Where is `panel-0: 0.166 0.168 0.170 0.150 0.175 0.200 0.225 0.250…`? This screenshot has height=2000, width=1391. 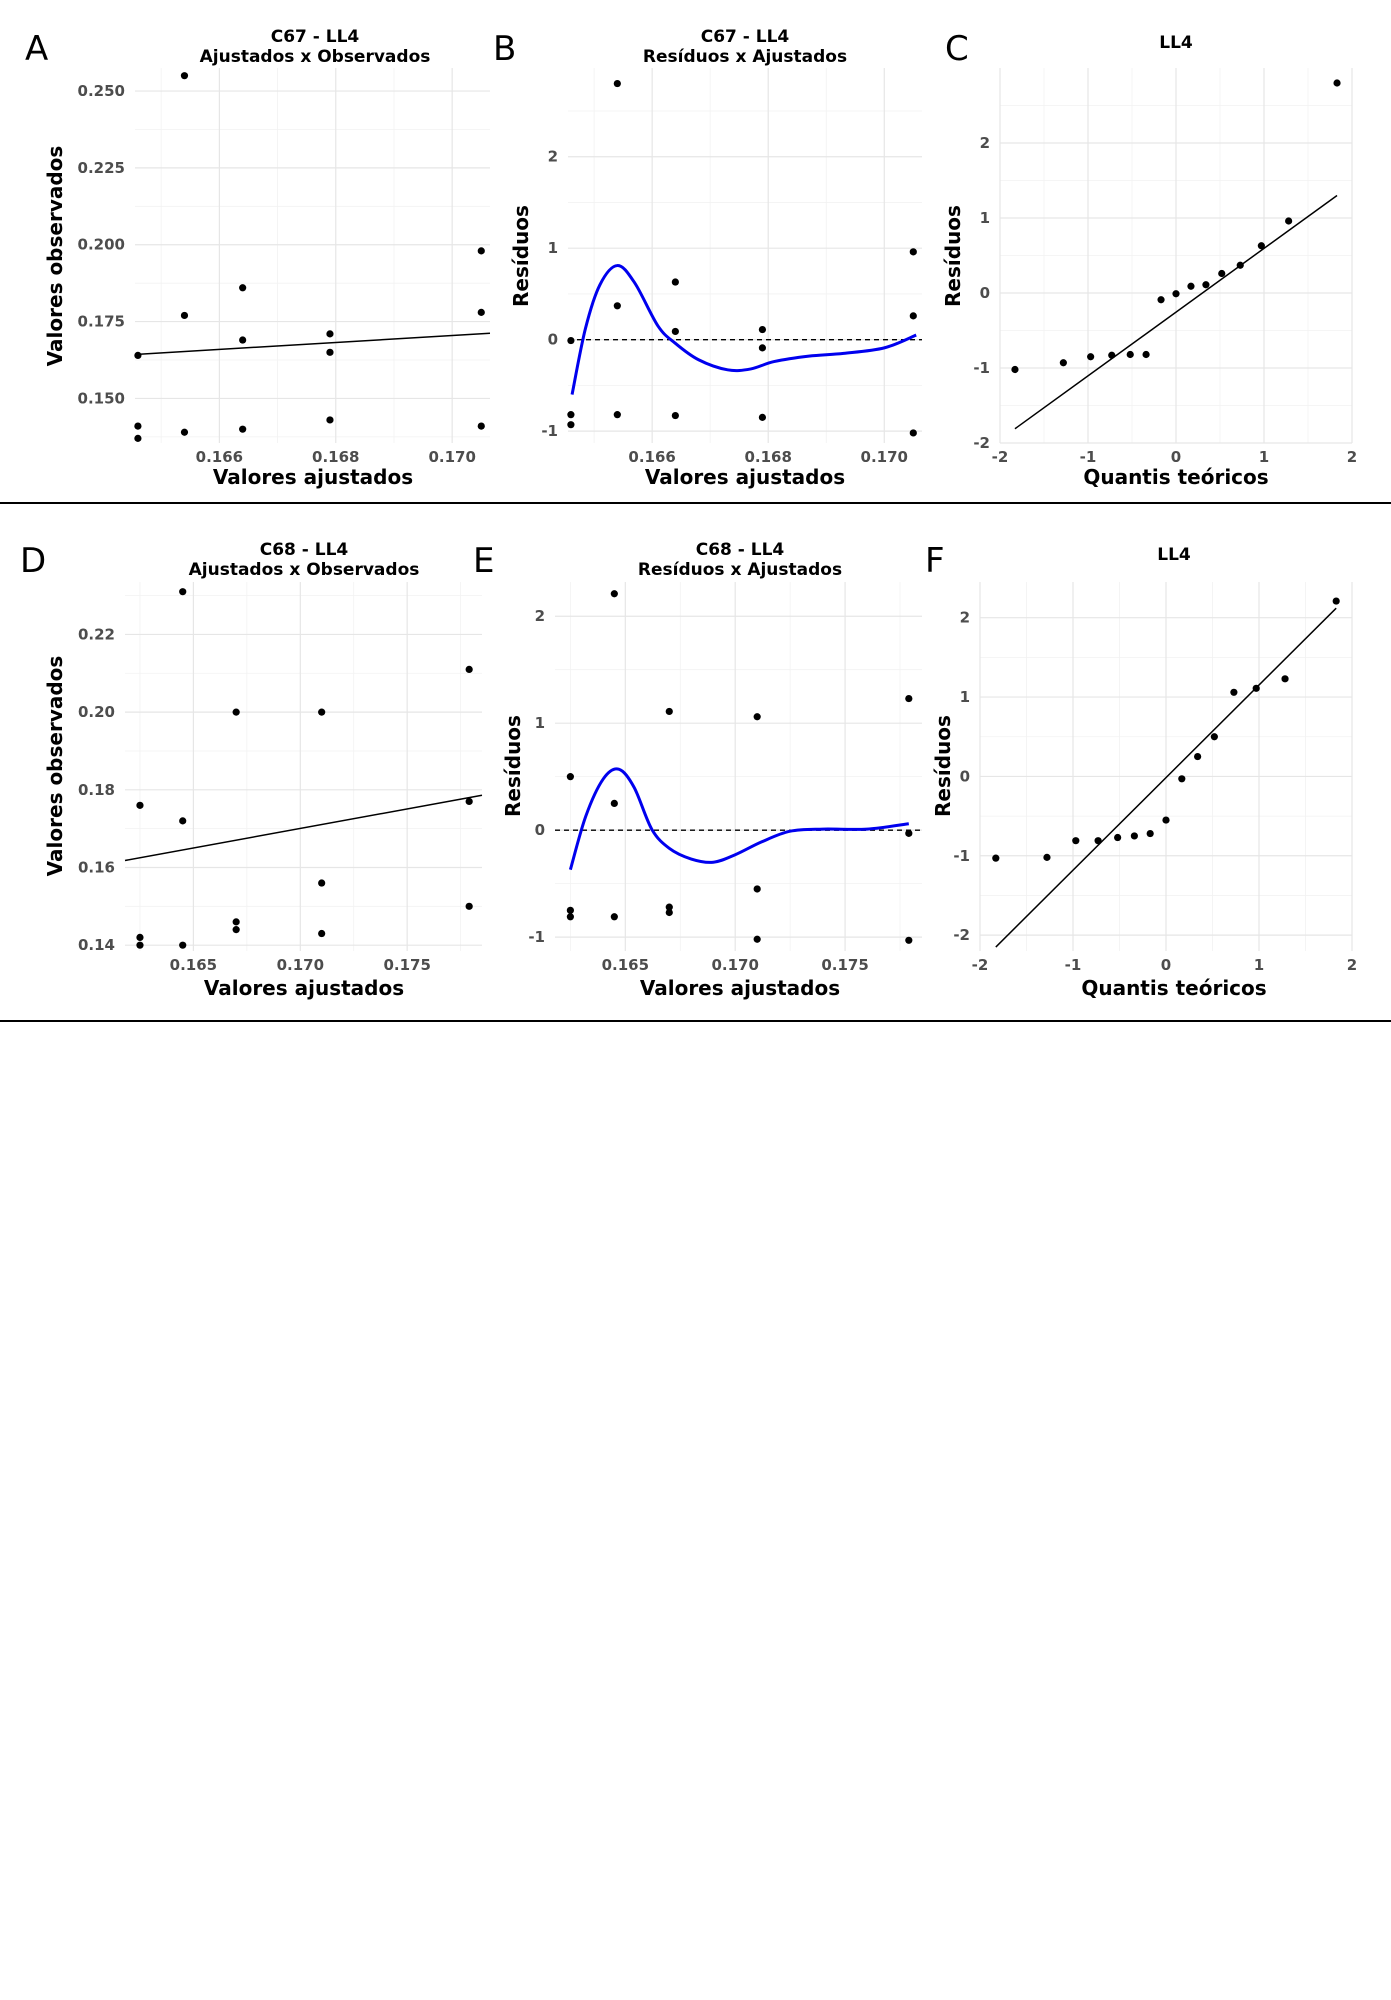 panel-0: 0.166 0.168 0.170 0.150 0.175 0.200 0.225 0.250… is located at coordinates (258, 258).